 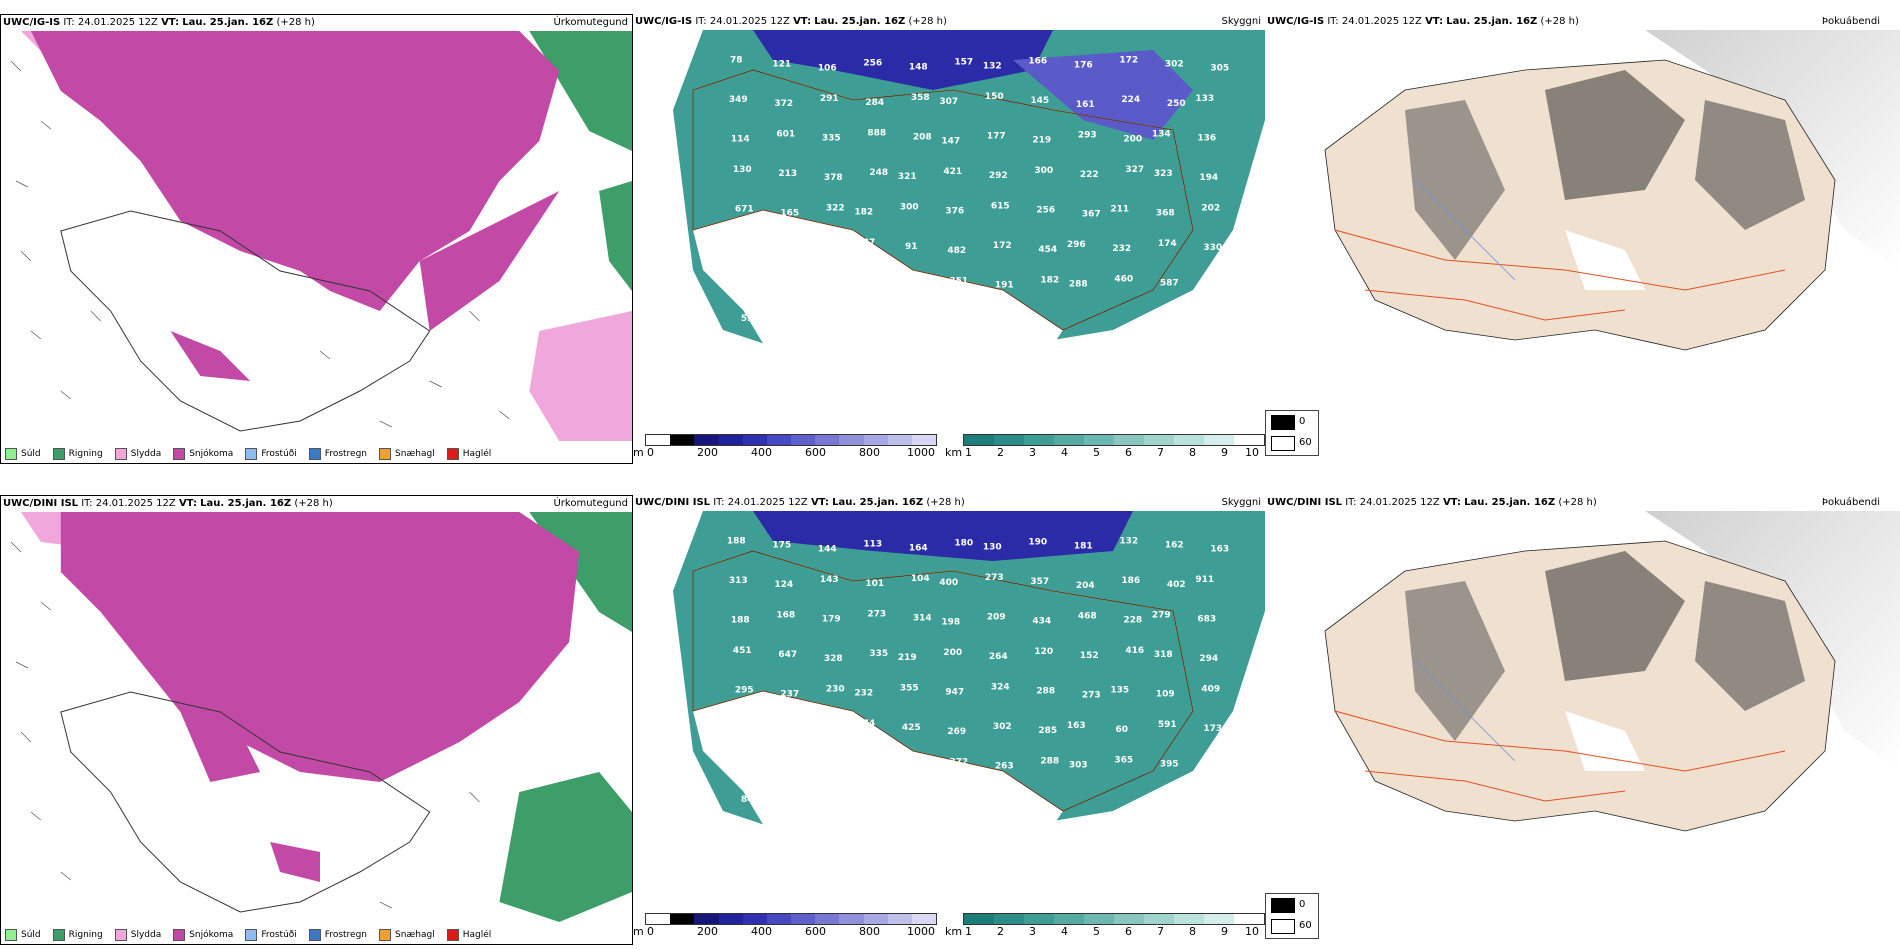 I want to click on ceiling-value-label: 157, so click(x=963, y=62).